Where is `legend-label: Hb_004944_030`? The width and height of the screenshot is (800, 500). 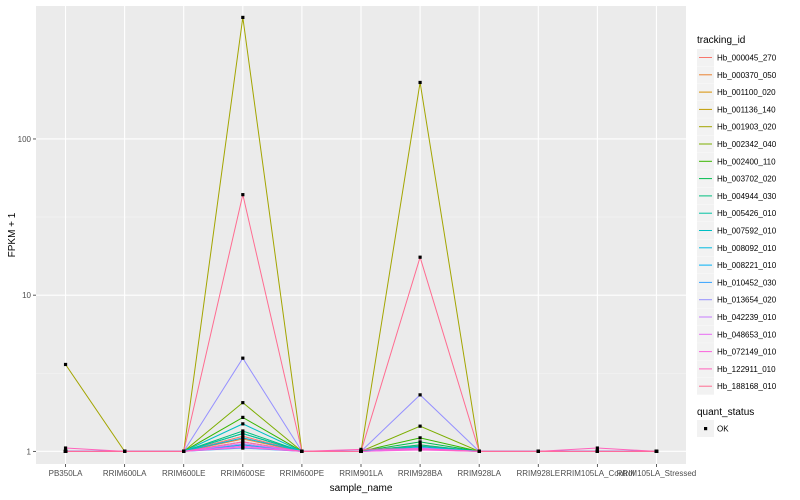
legend-label: Hb_004944_030 is located at coordinates (747, 196).